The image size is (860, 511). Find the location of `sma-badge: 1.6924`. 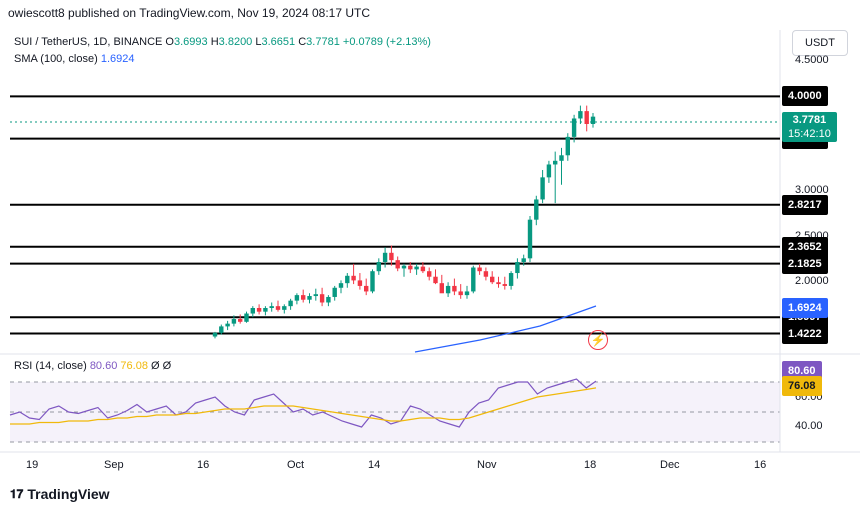

sma-badge: 1.6924 is located at coordinates (805, 308).